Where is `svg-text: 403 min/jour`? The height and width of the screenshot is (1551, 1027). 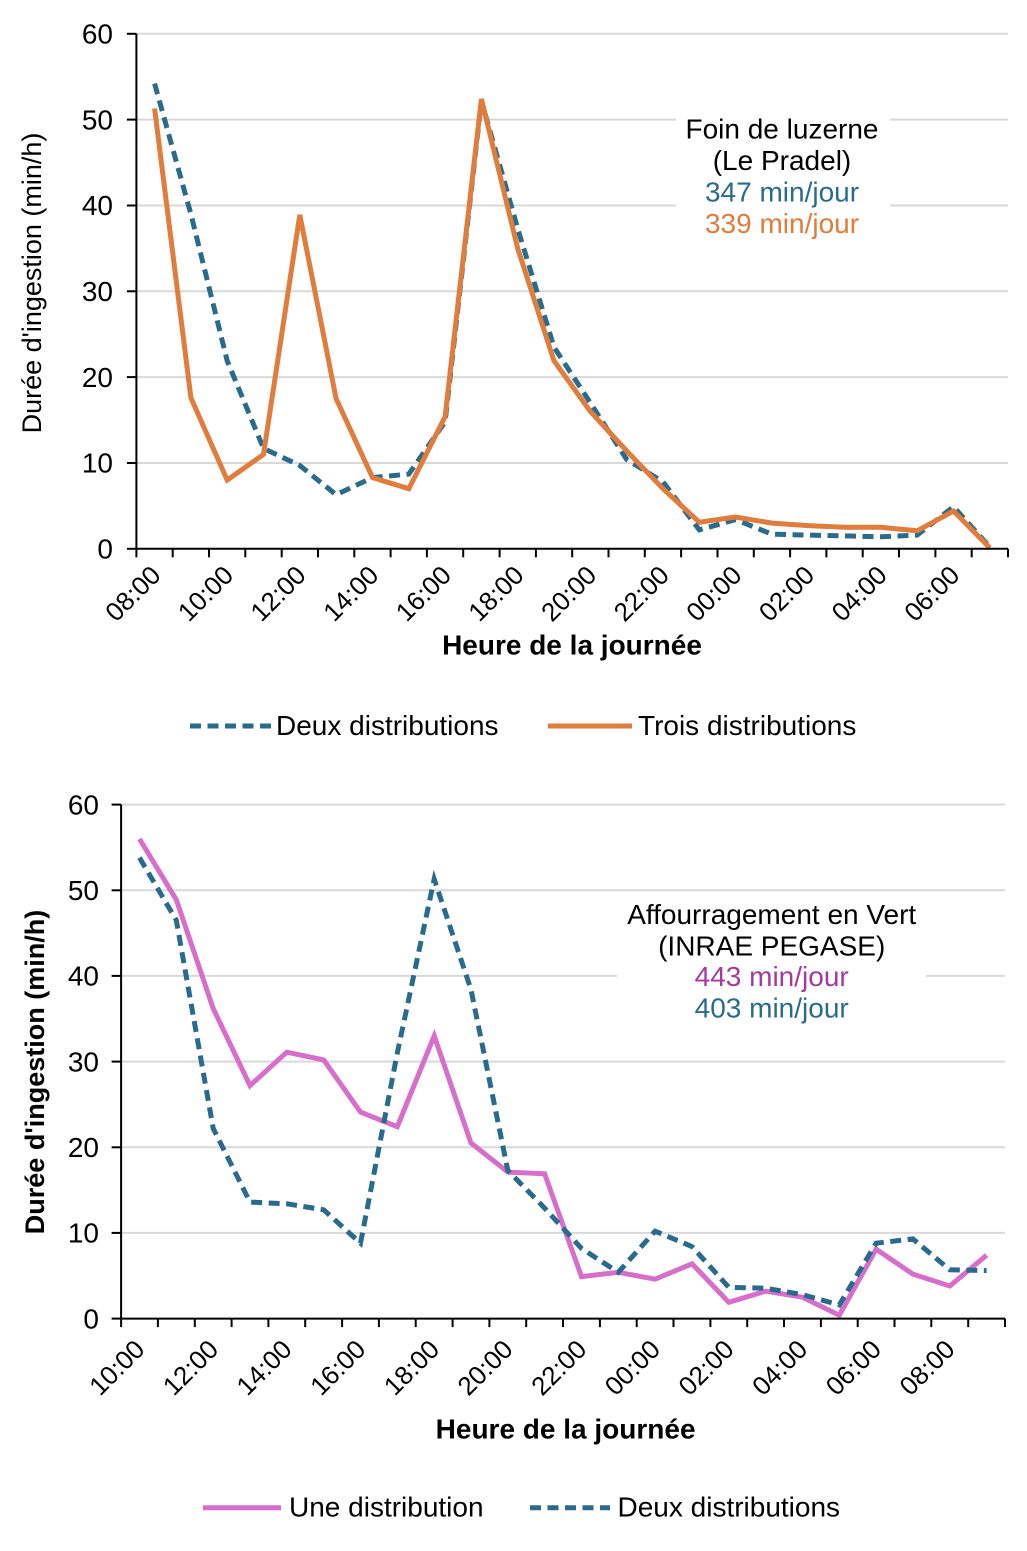
svg-text: 403 min/jour is located at coordinates (772, 1007).